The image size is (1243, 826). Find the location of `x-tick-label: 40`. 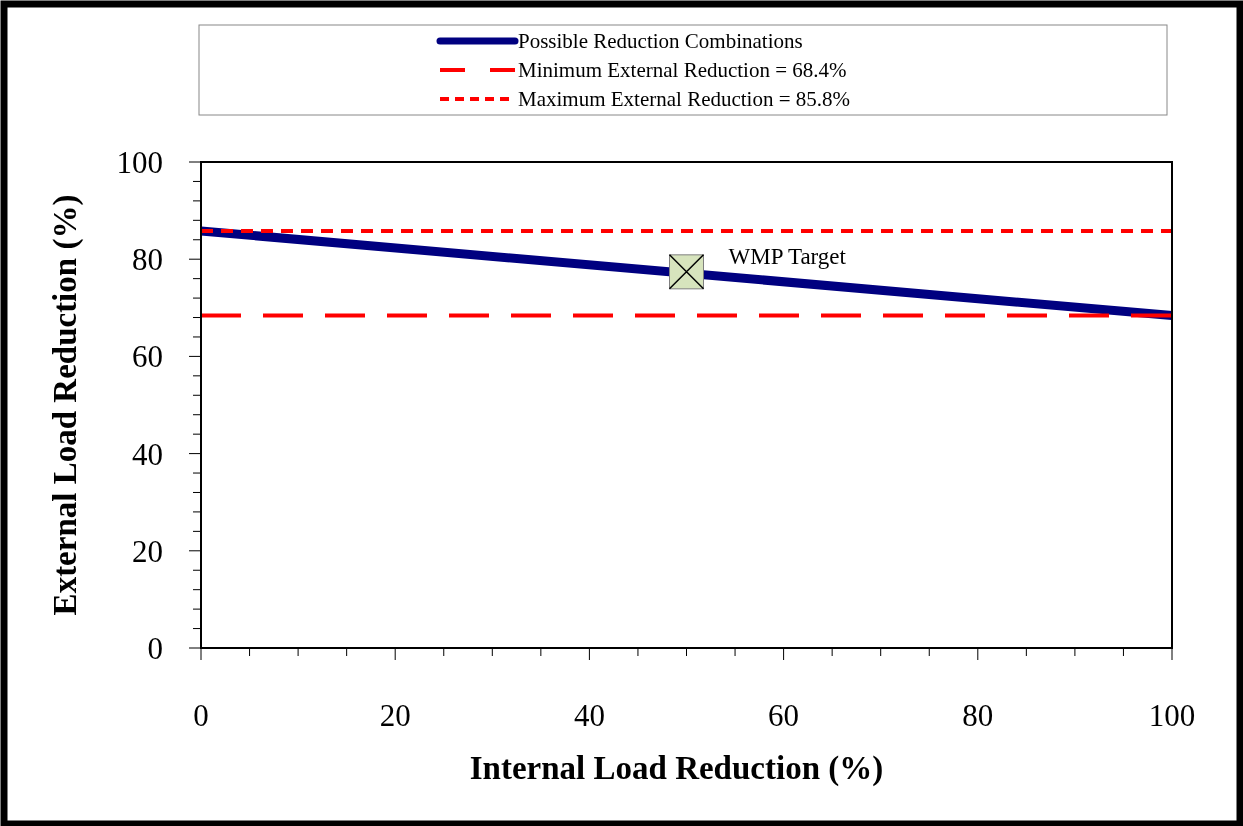

x-tick-label: 40 is located at coordinates (589, 715).